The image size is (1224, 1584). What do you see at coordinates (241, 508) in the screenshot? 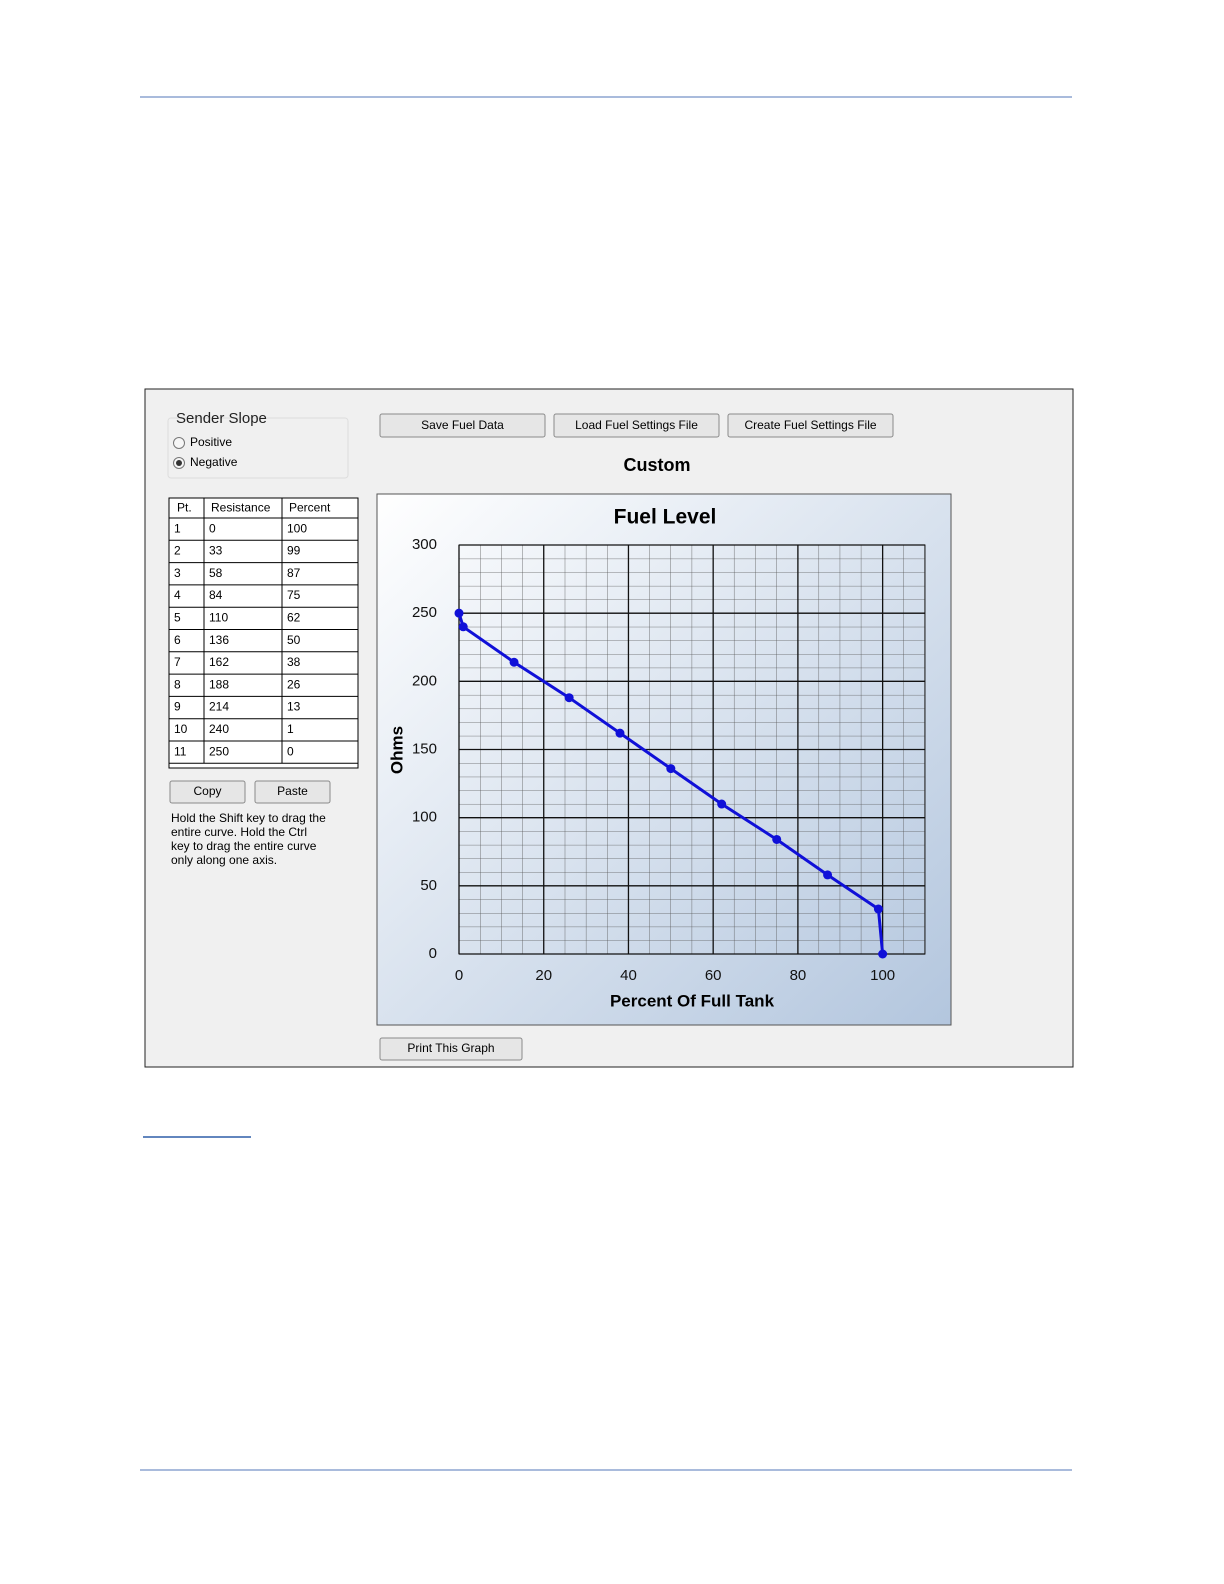
I see `column-header: Resistance` at bounding box center [241, 508].